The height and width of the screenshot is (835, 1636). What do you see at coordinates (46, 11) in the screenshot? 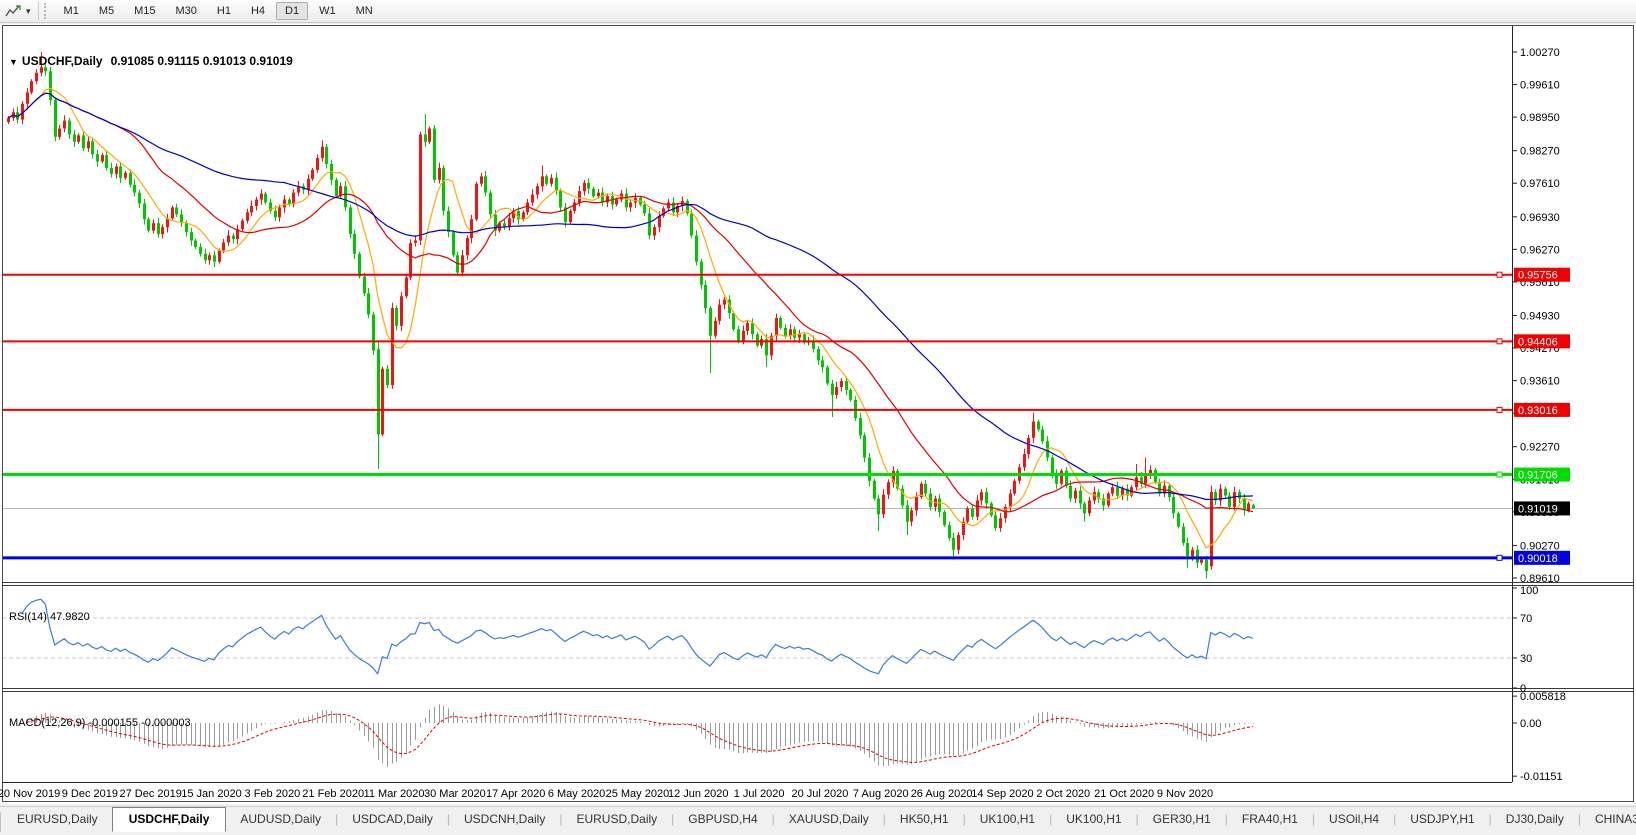
I see `toolbar-drag-handle` at bounding box center [46, 11].